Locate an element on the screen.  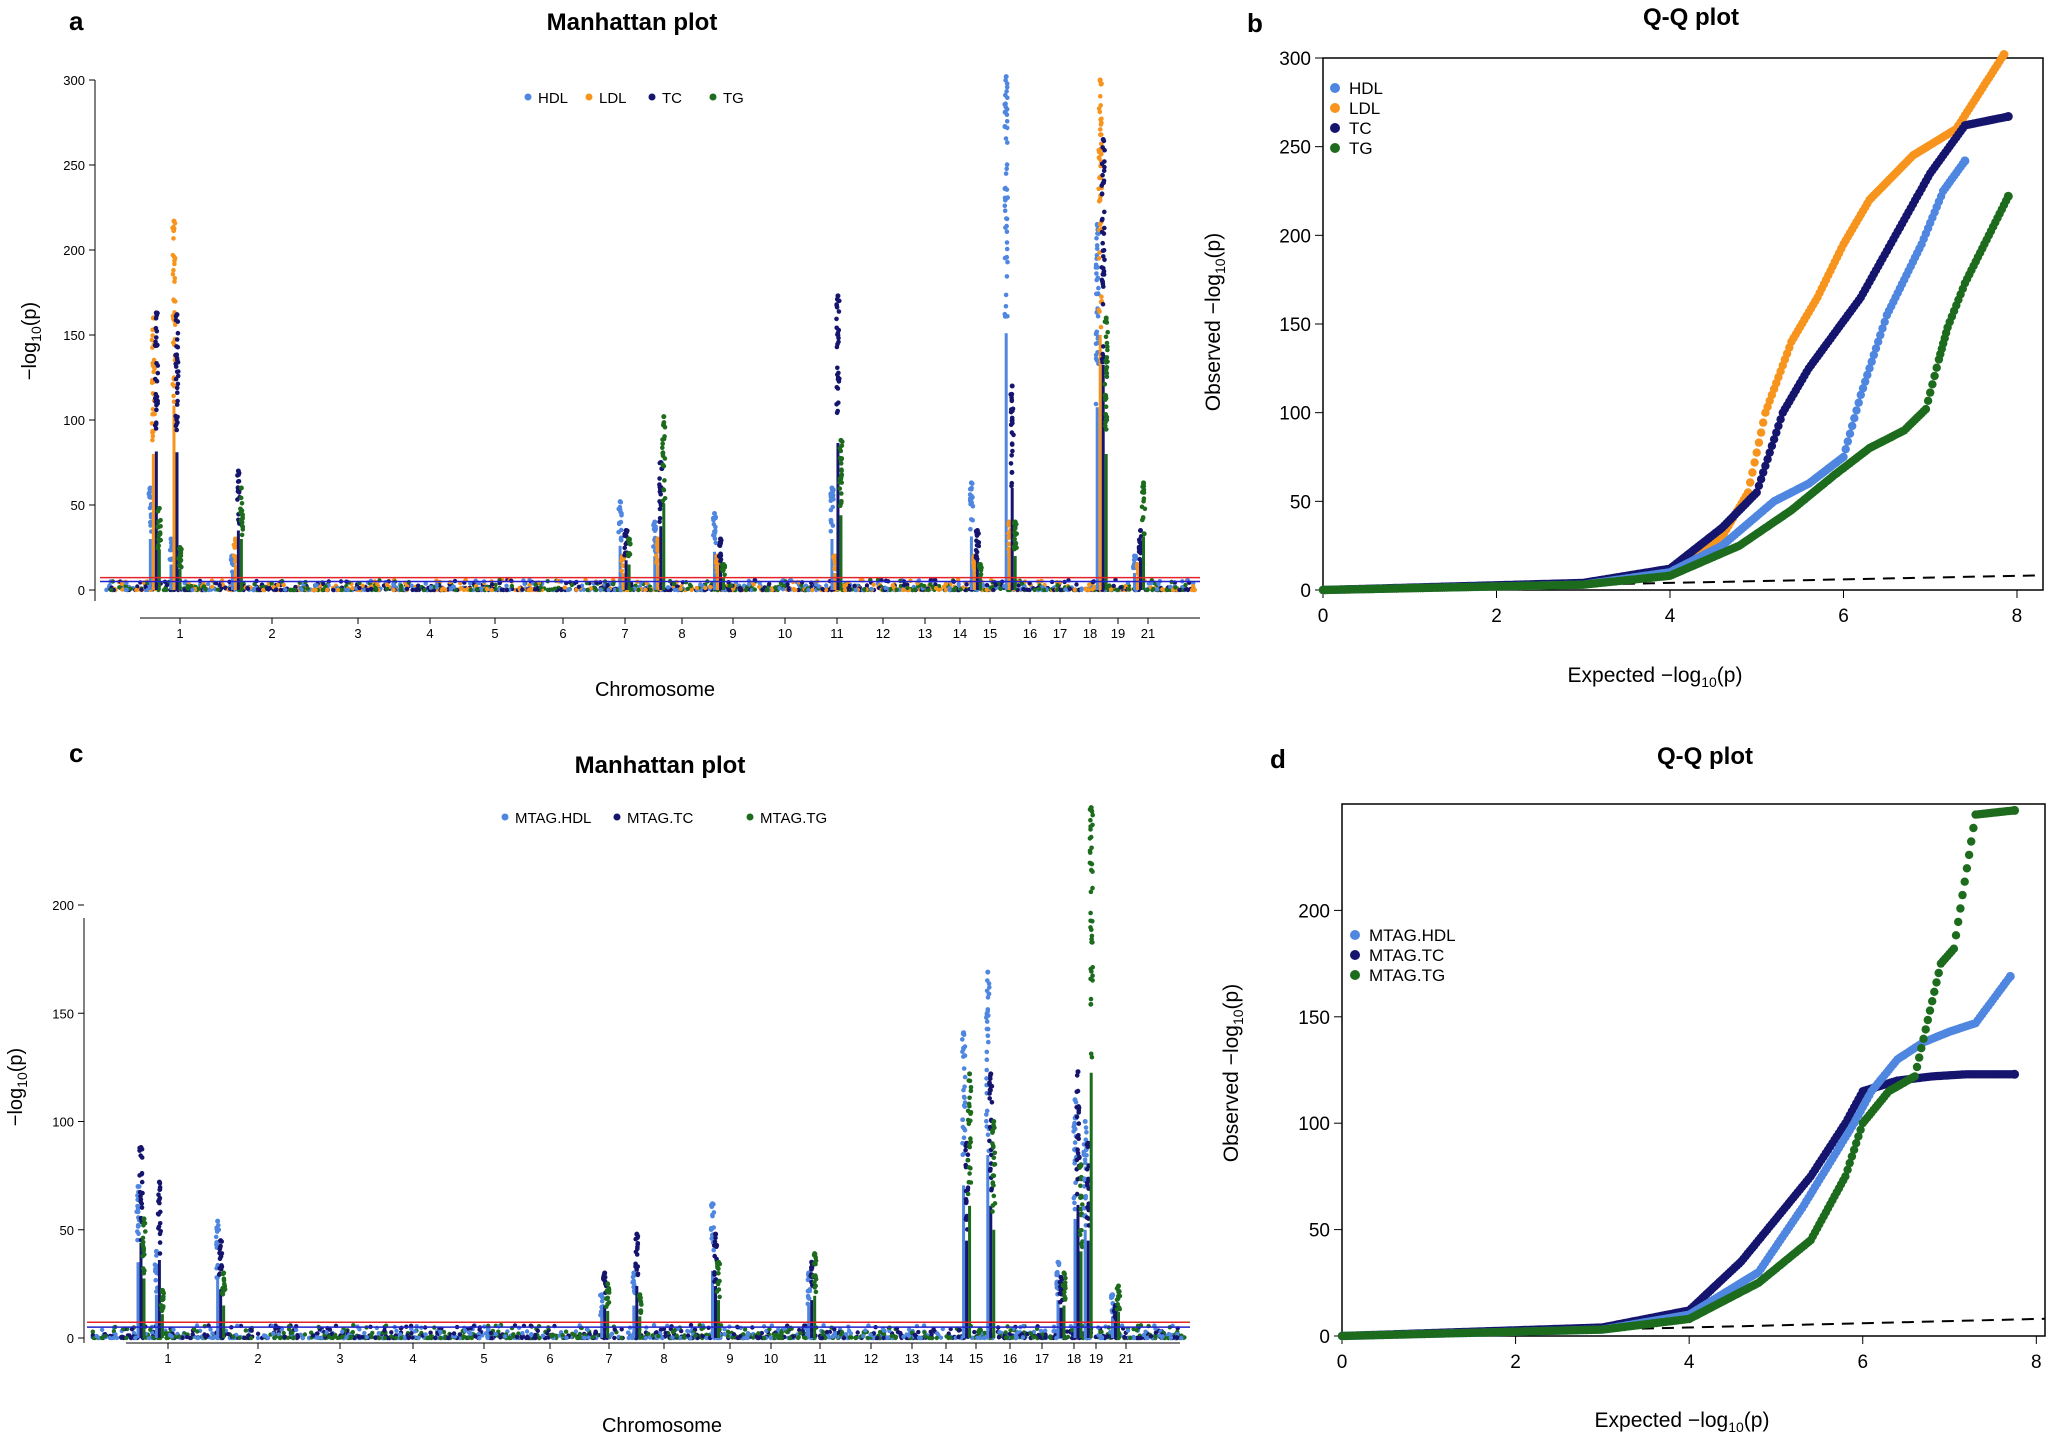
y-tick-label-200: 200 is located at coordinates (1295, 236).